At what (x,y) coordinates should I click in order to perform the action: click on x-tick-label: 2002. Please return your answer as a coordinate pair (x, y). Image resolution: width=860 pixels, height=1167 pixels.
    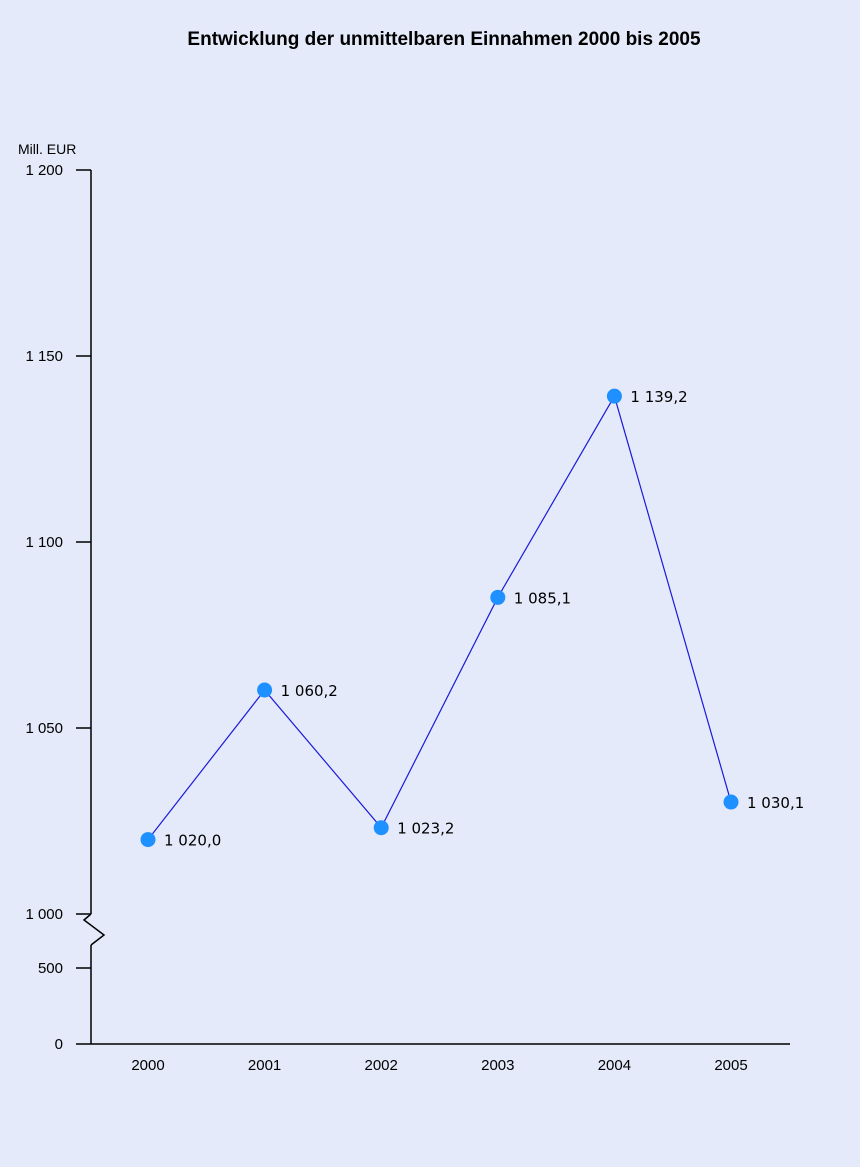
    Looking at the image, I should click on (381, 1065).